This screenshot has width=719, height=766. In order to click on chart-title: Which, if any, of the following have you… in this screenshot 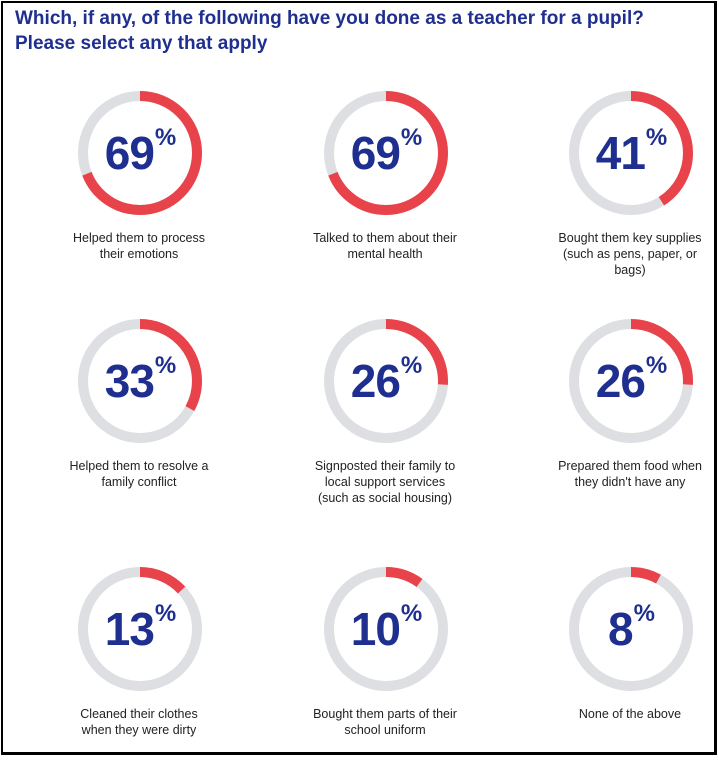, I will do `click(365, 31)`.